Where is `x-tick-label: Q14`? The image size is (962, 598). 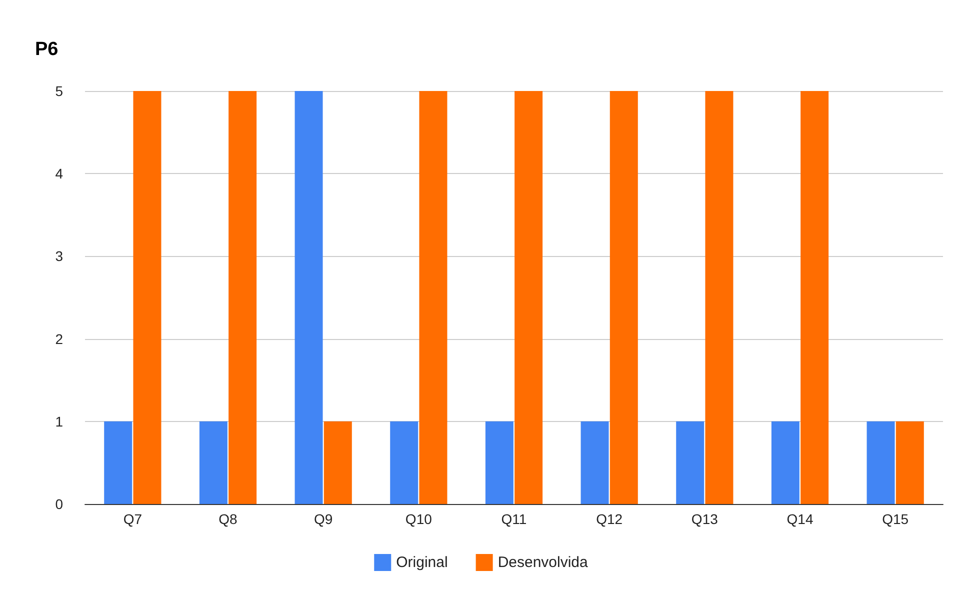
x-tick-label: Q14 is located at coordinates (800, 519).